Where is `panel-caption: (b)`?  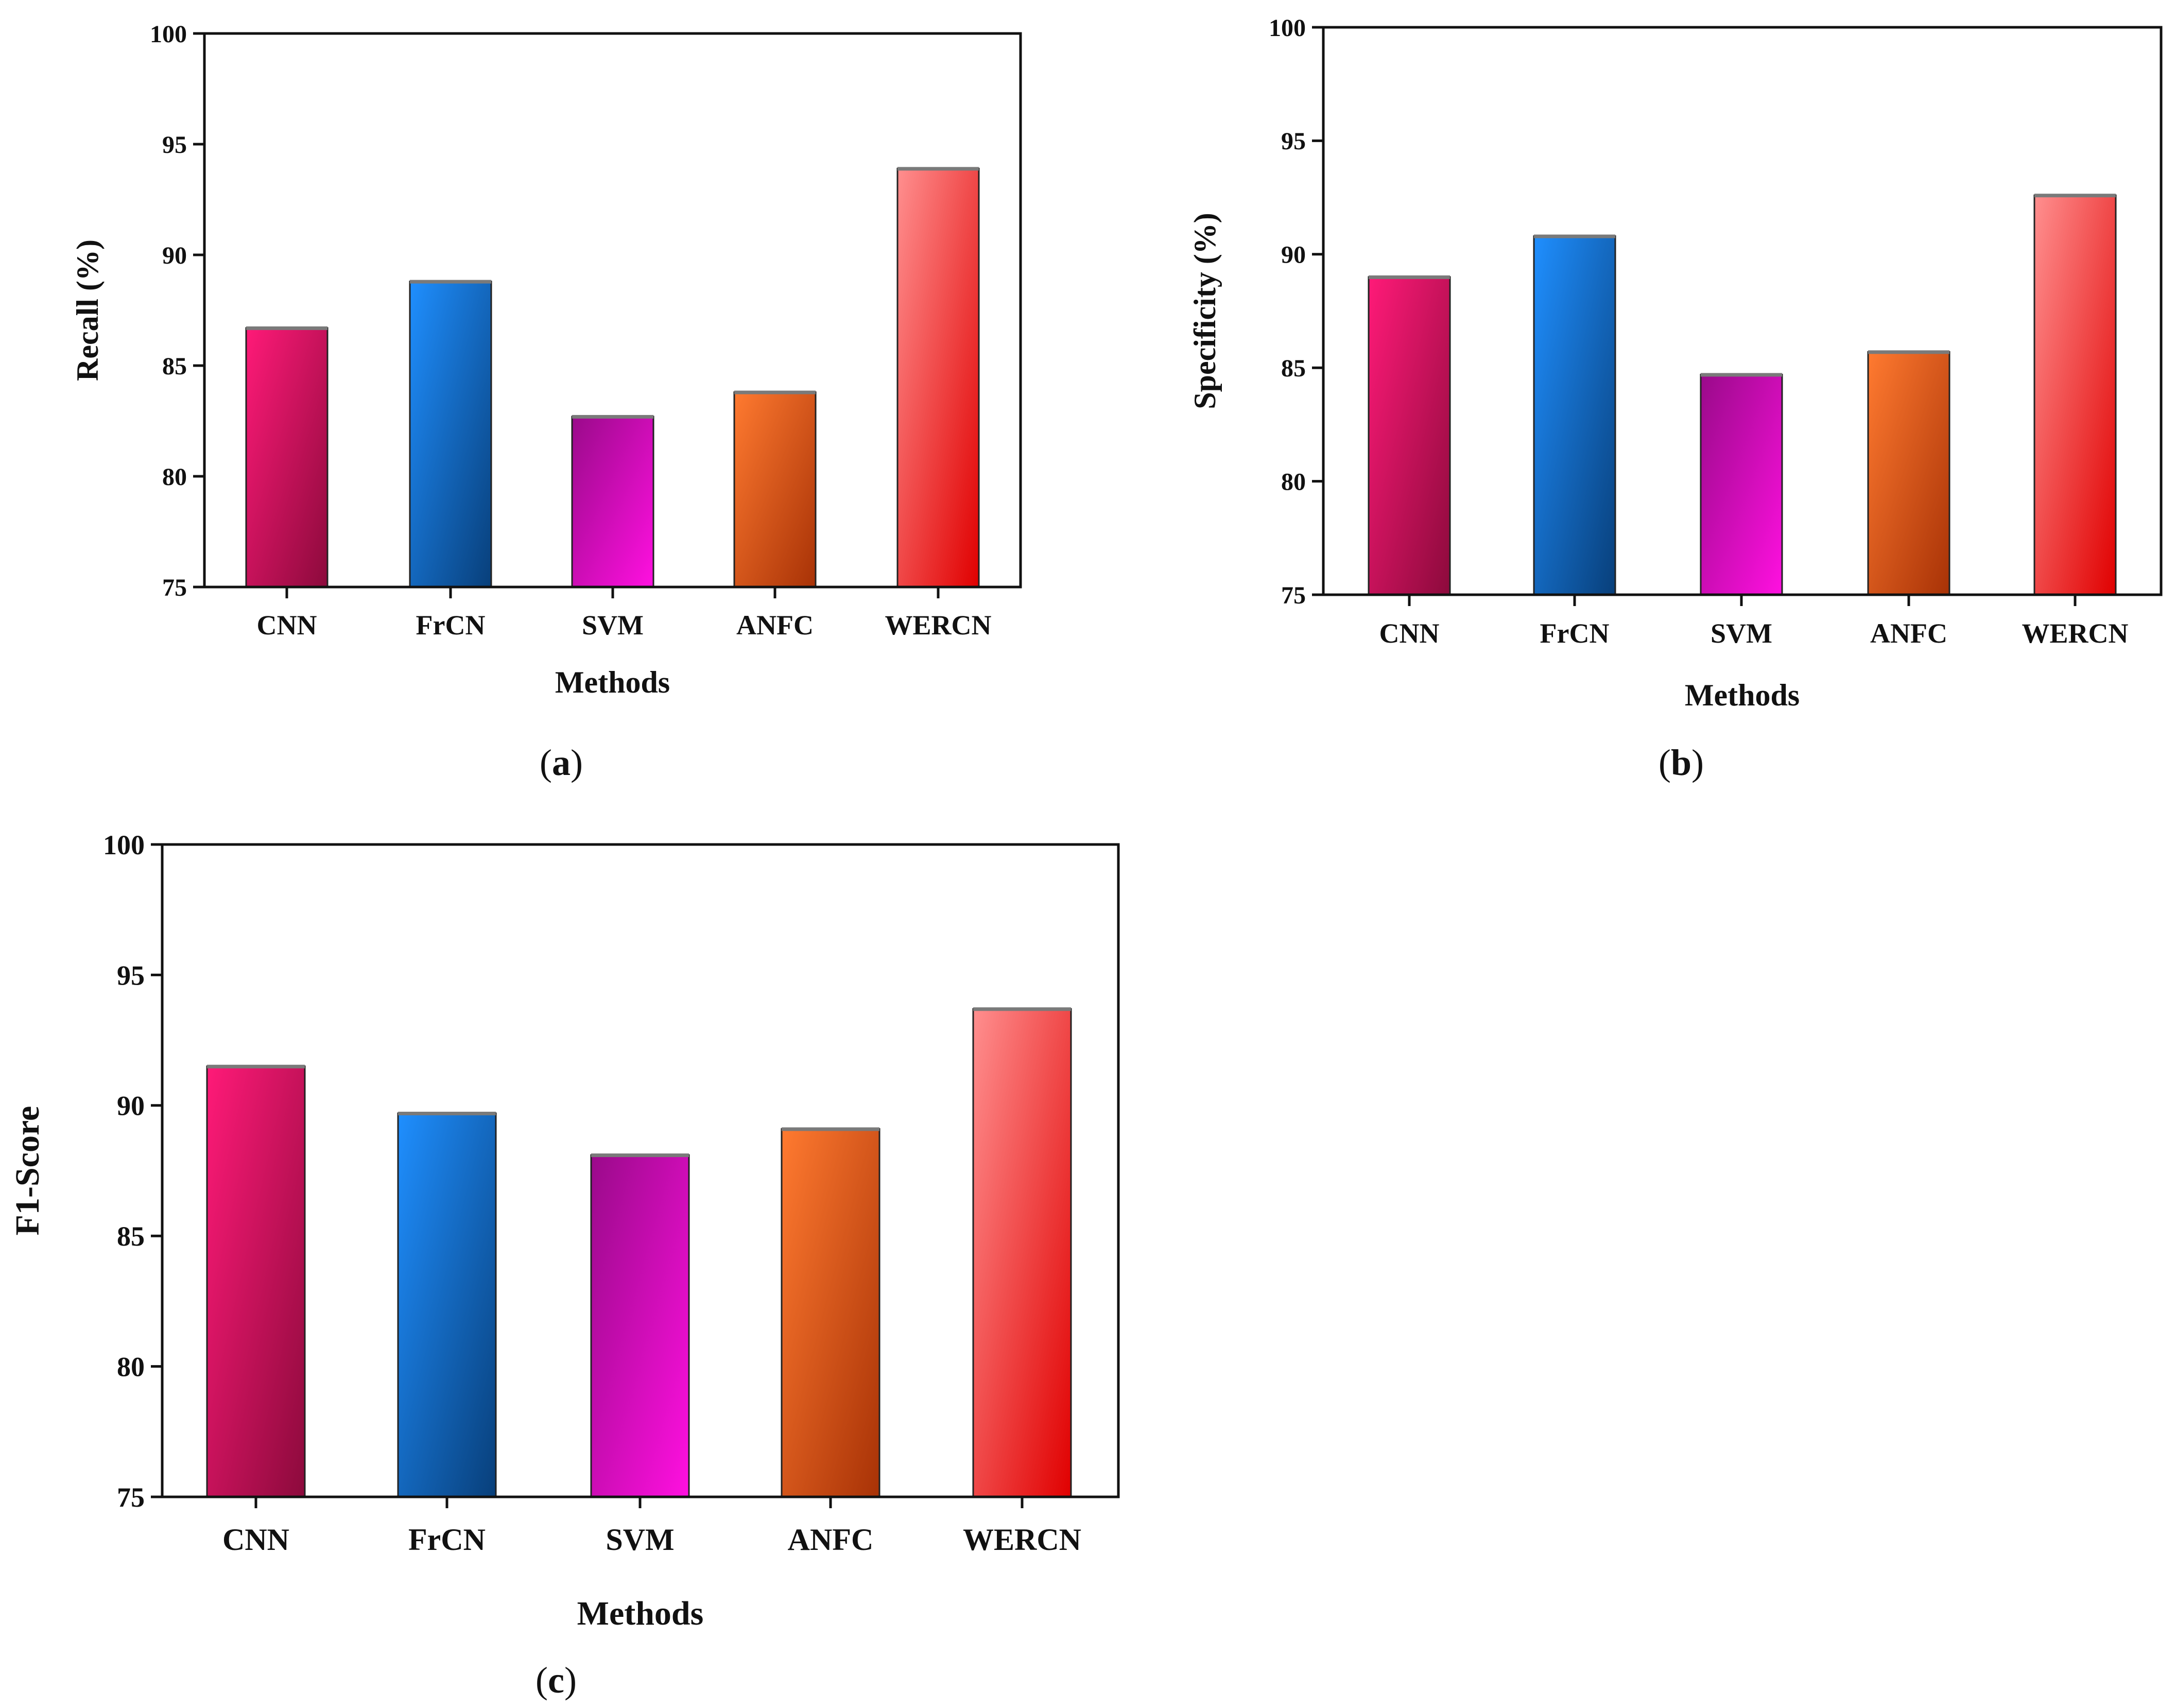
panel-caption: (b) is located at coordinates (1682, 762).